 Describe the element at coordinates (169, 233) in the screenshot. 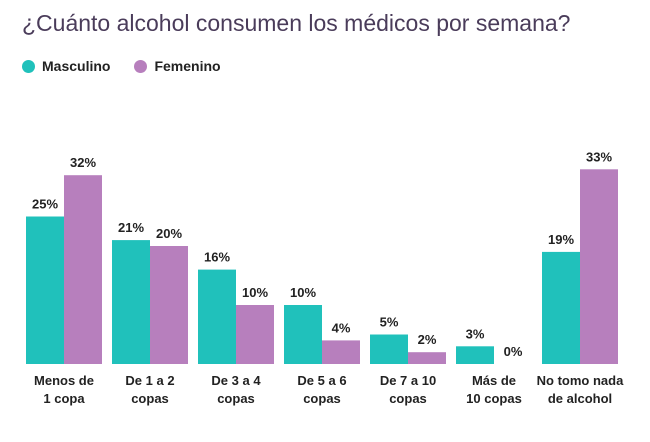

I see `bar-value-label-femenino-1: 20%` at that location.